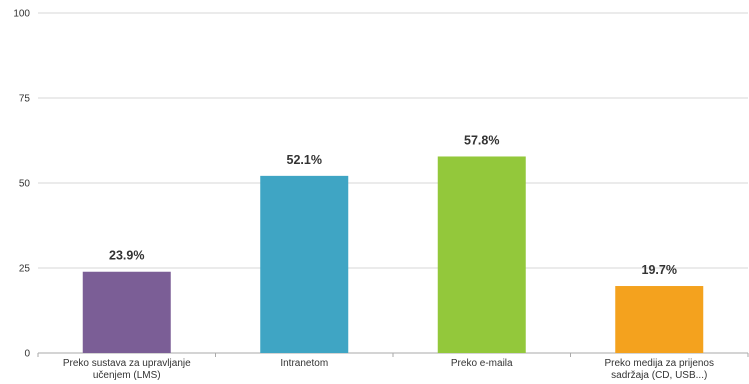 This screenshot has width=749, height=384. I want to click on y-tick-label: 0, so click(27, 354).